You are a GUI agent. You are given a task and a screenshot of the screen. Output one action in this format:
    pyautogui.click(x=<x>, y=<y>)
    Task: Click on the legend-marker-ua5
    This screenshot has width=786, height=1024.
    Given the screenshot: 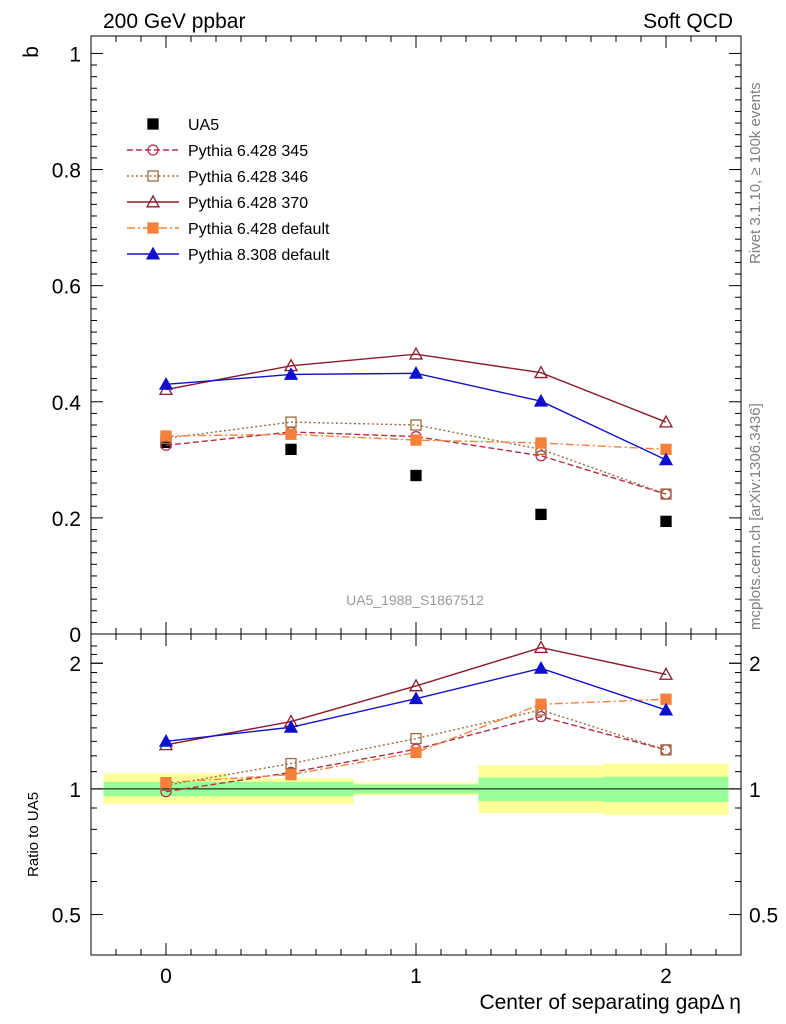 What is the action you would take?
    pyautogui.click(x=153, y=124)
    